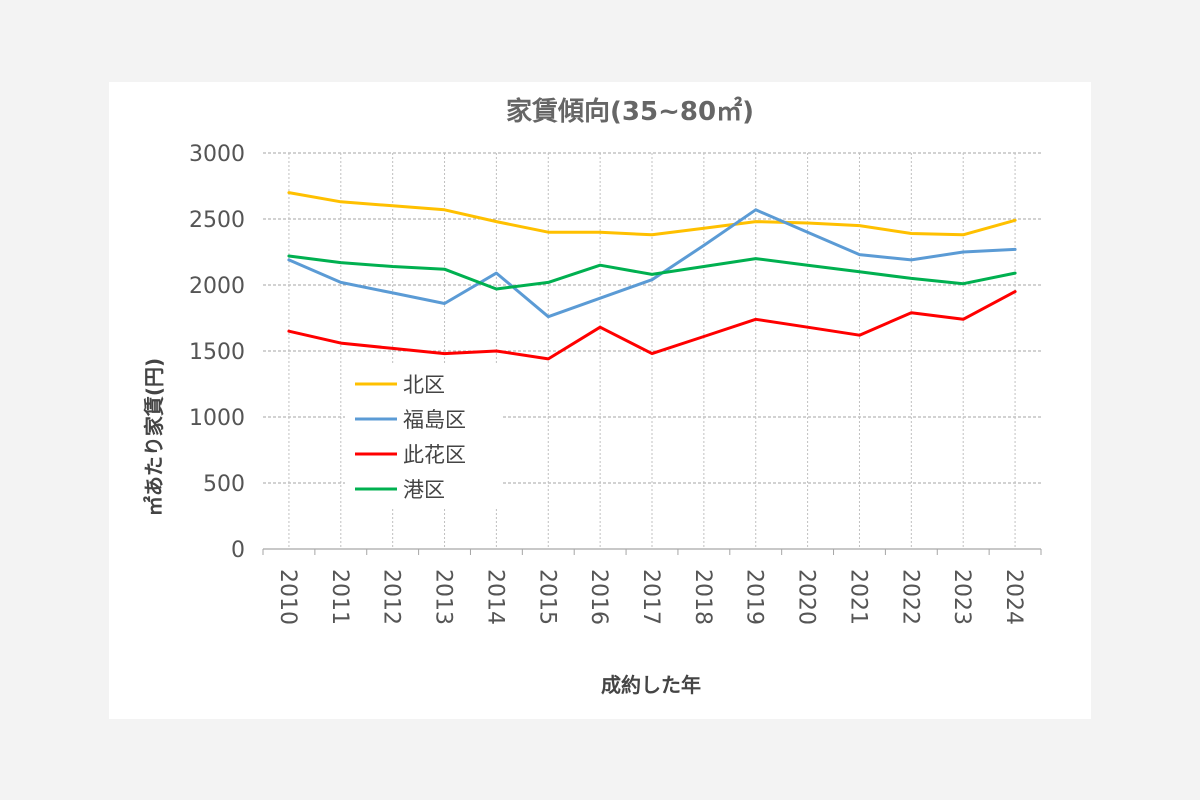 The height and width of the screenshot is (800, 1200). I want to click on x-tick-label: 2016, so click(598, 597).